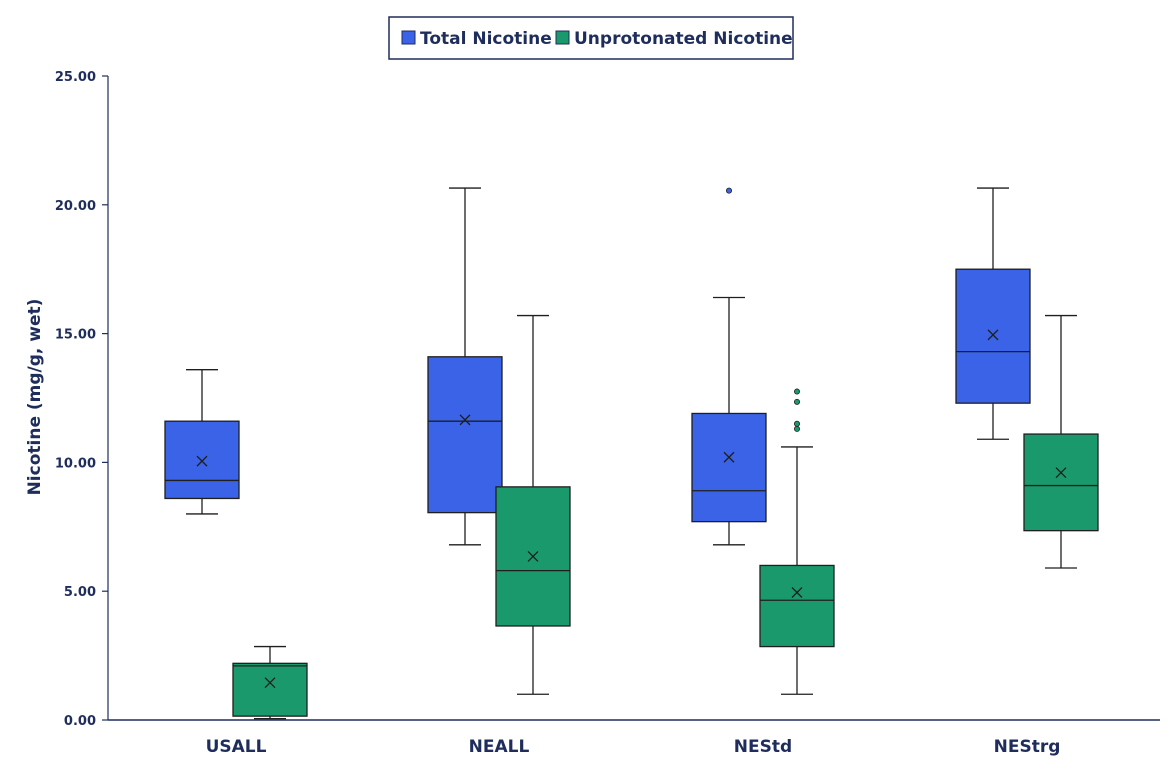 Image resolution: width=1174 pixels, height=772 pixels. I want to click on y-tick-label: 15.00, so click(75, 335).